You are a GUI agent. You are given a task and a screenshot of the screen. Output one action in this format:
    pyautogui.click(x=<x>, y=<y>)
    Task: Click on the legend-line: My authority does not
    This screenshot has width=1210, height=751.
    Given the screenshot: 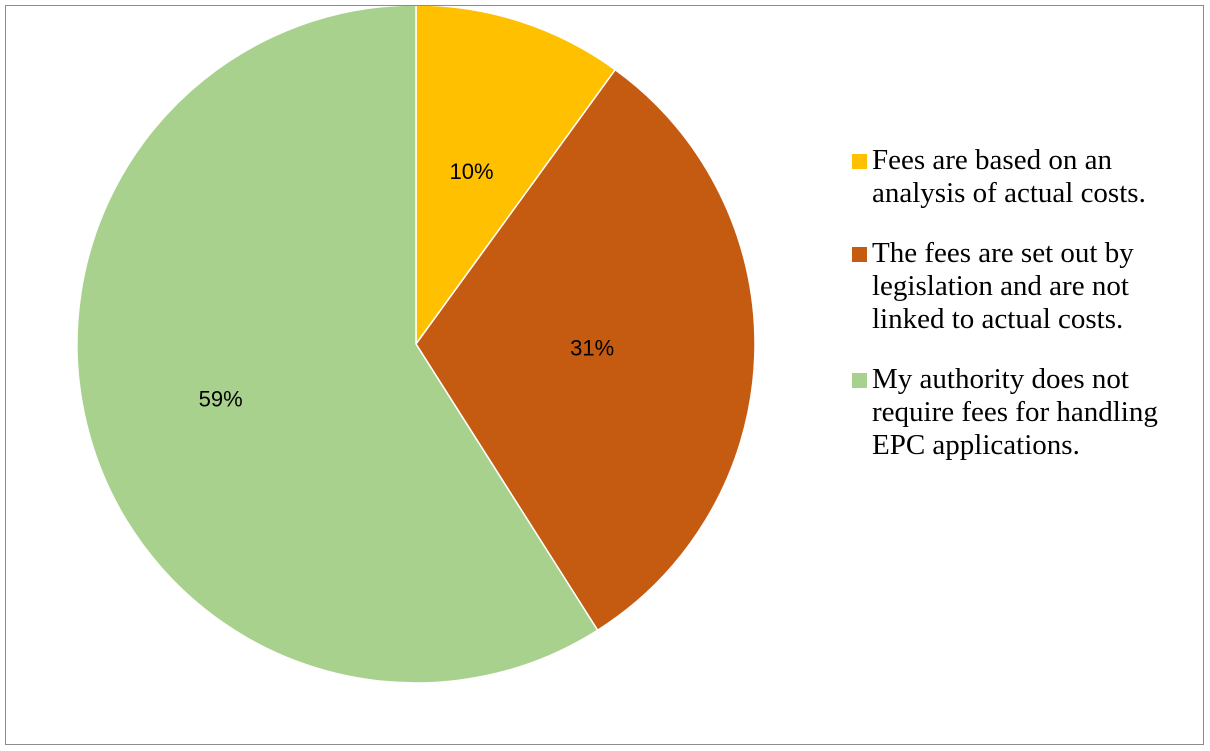 What is the action you would take?
    pyautogui.click(x=1000, y=379)
    